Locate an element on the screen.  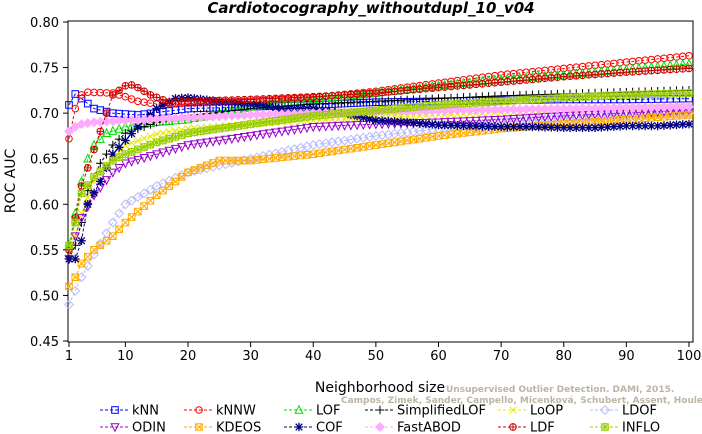
y-axis: 0.45 0.50 0.55 0.60 0.65 0.70 0.75 0.80 is located at coordinates (49, 183).